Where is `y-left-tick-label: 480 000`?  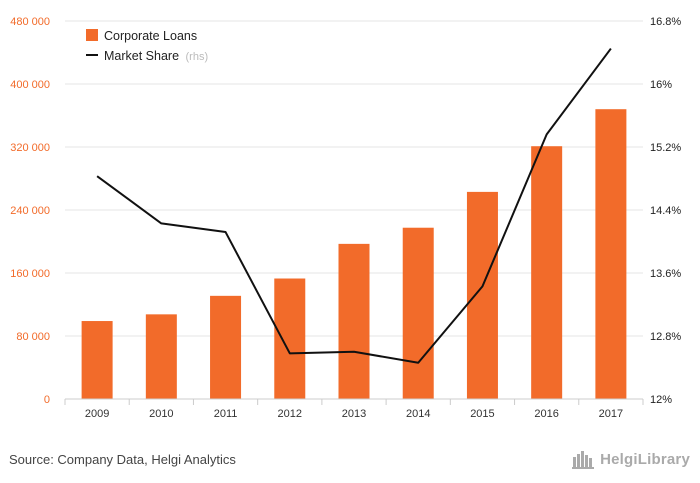
y-left-tick-label: 480 000 is located at coordinates (30, 22).